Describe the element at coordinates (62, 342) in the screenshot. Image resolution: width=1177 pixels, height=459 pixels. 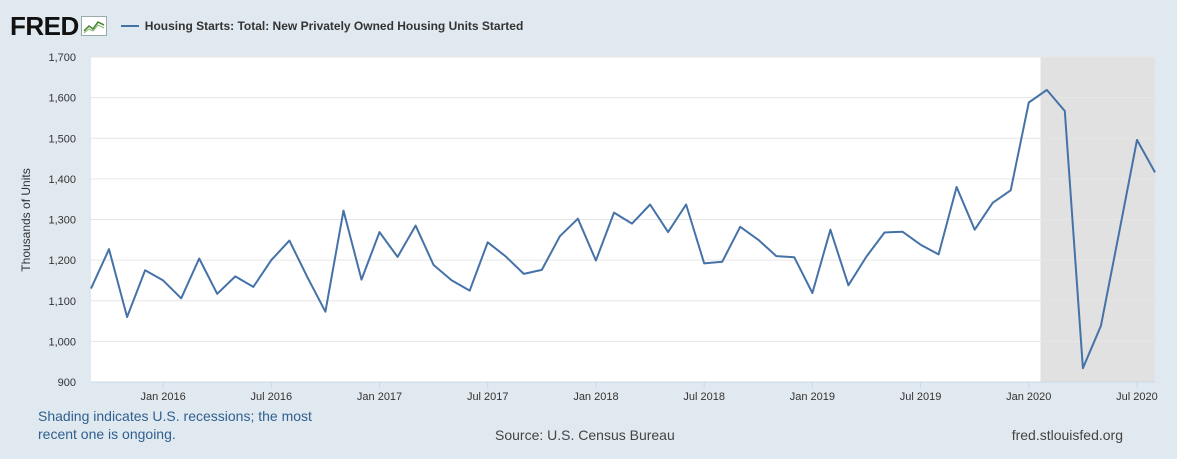
I see `y-tick-label: 1,000` at that location.